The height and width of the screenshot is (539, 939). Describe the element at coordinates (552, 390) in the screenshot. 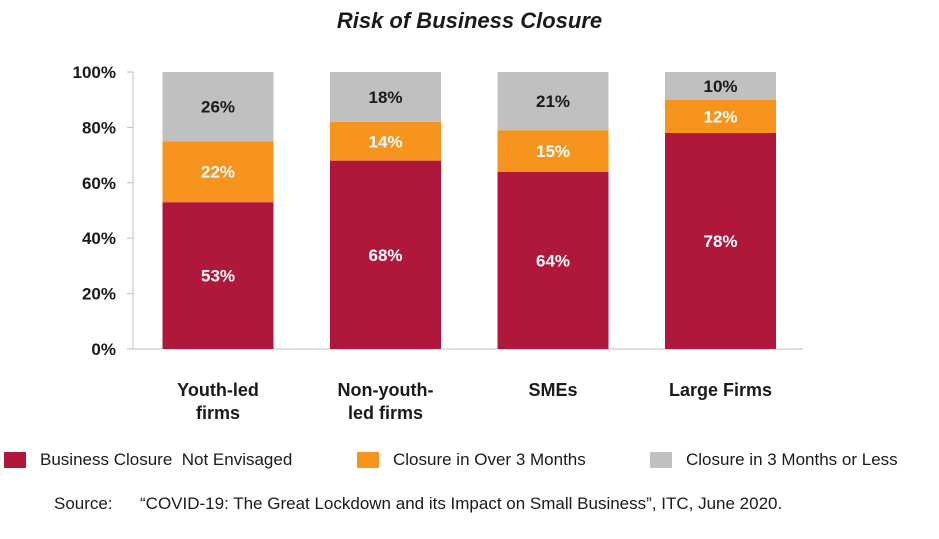

I see `x-tick-label: SMEs` at that location.